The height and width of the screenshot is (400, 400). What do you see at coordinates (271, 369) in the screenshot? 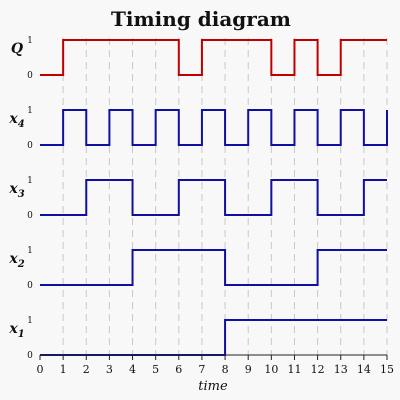
I see `x-tick-label: 10` at bounding box center [271, 369].